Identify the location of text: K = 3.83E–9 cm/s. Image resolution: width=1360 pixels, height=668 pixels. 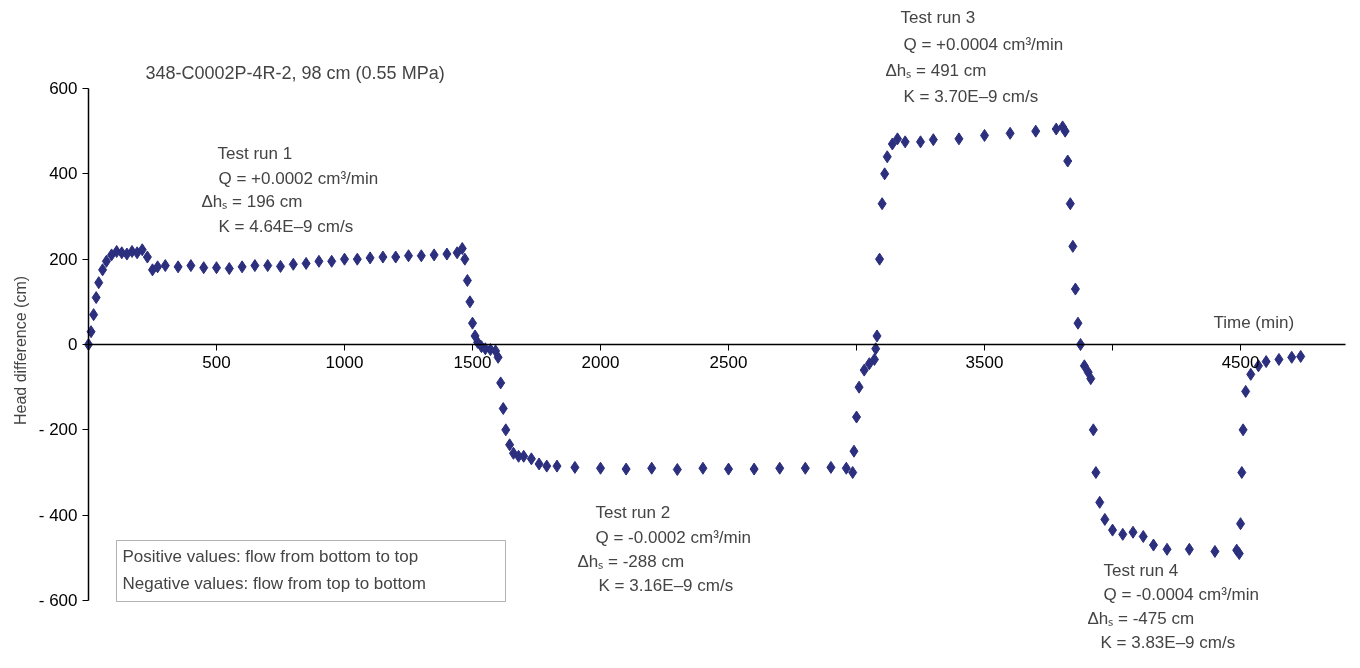
(1168, 642).